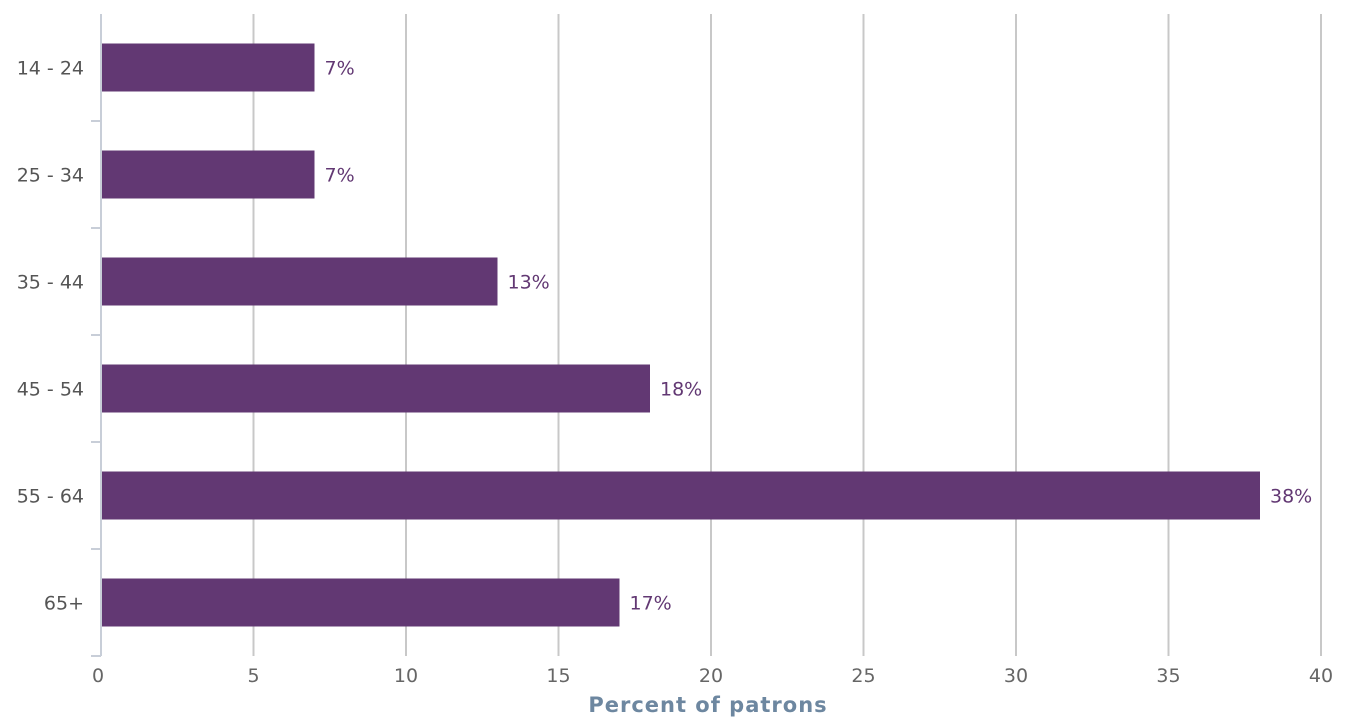  What do you see at coordinates (1321, 676) in the screenshot?
I see `x-tick-label: 40` at bounding box center [1321, 676].